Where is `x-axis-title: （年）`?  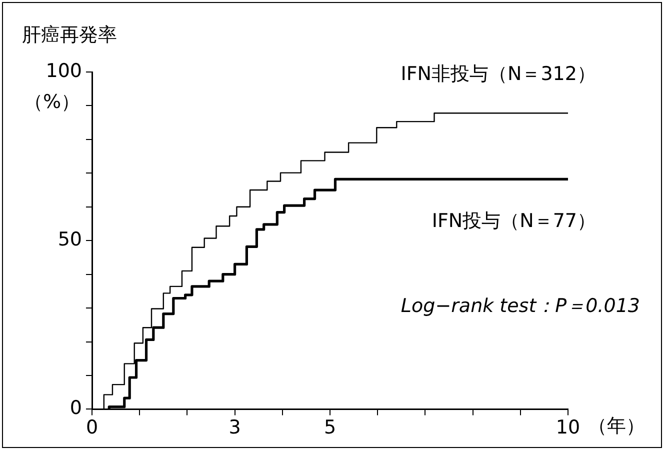
x-axis-title: （年） is located at coordinates (616, 426).